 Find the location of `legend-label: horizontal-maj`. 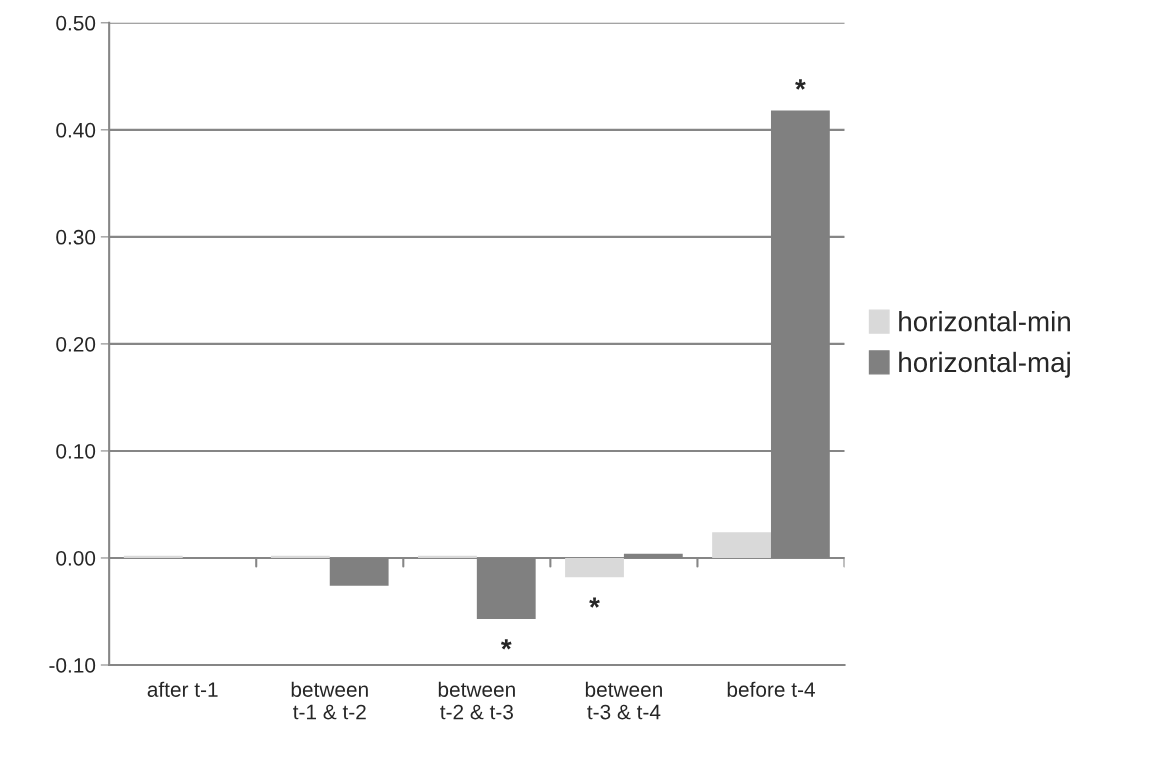

legend-label: horizontal-maj is located at coordinates (984, 364).